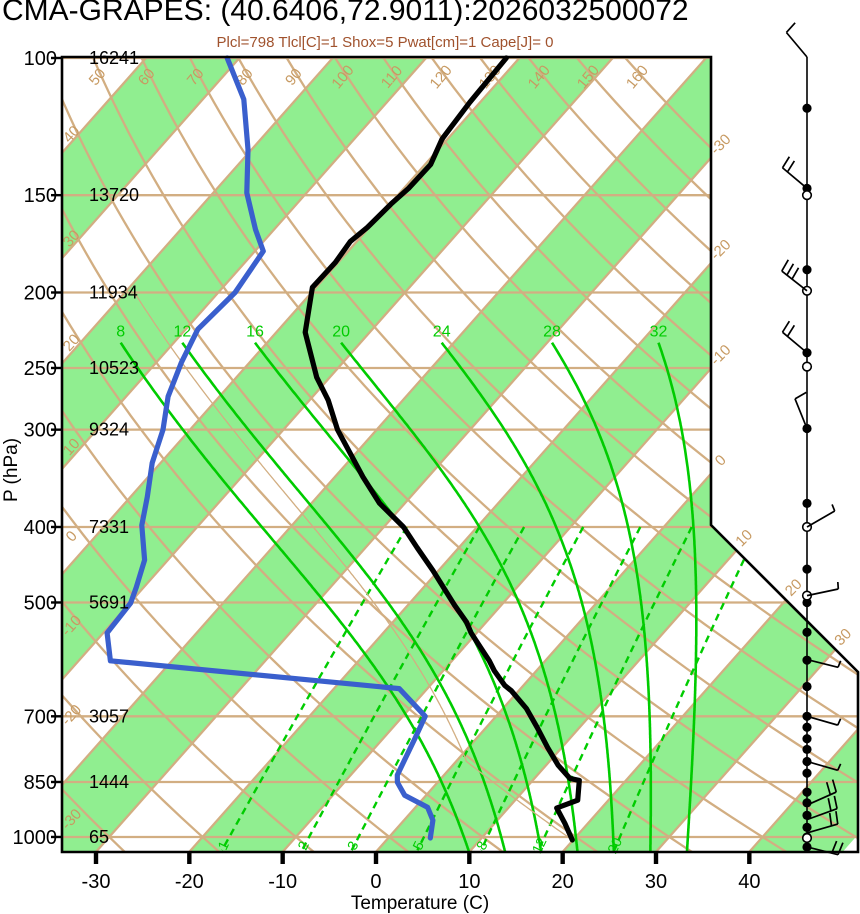 This screenshot has width=860, height=914. What do you see at coordinates (637, 77) in the screenshot?
I see `svg-text: 160` at bounding box center [637, 77].